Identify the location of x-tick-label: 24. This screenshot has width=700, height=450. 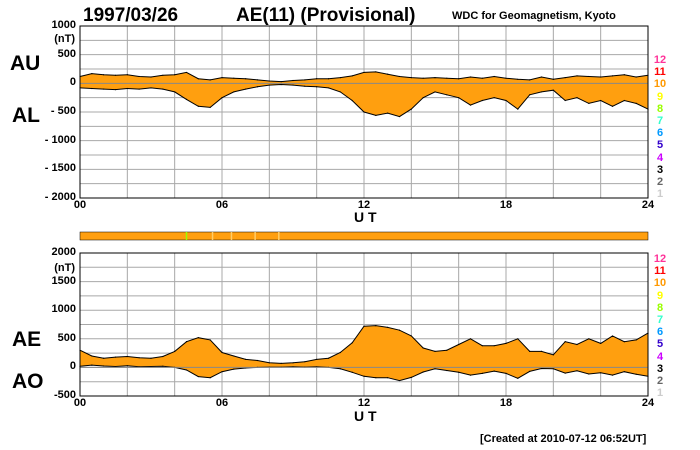
(648, 403).